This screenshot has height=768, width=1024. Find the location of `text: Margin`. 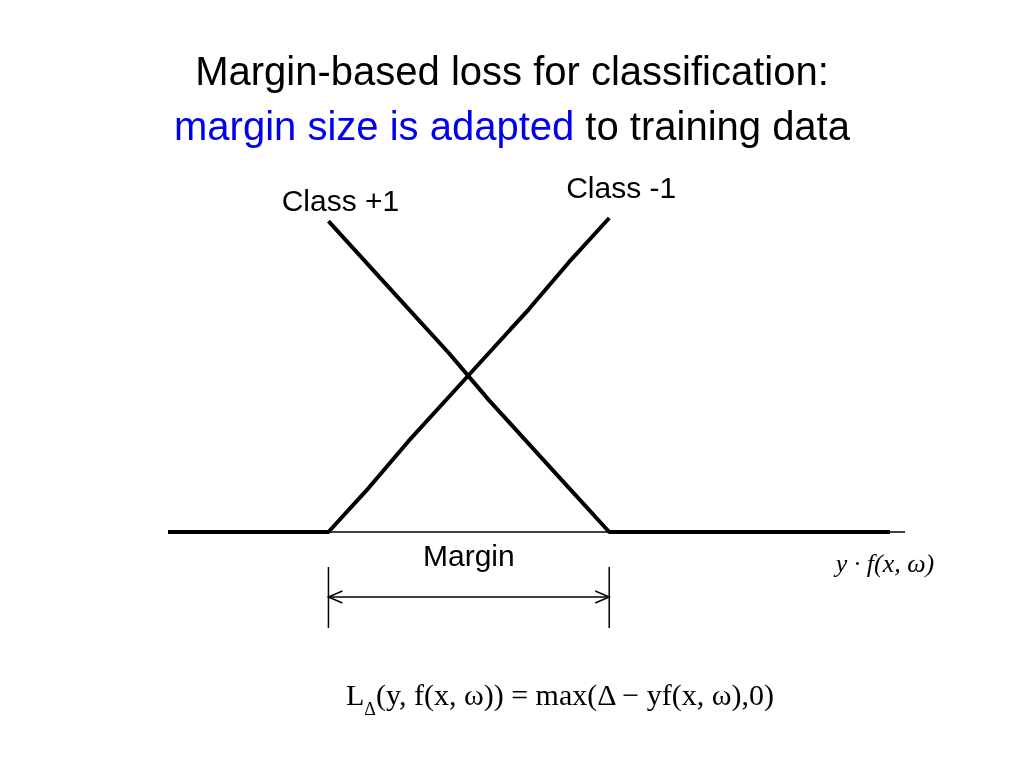

text: Margin is located at coordinates (468, 555).